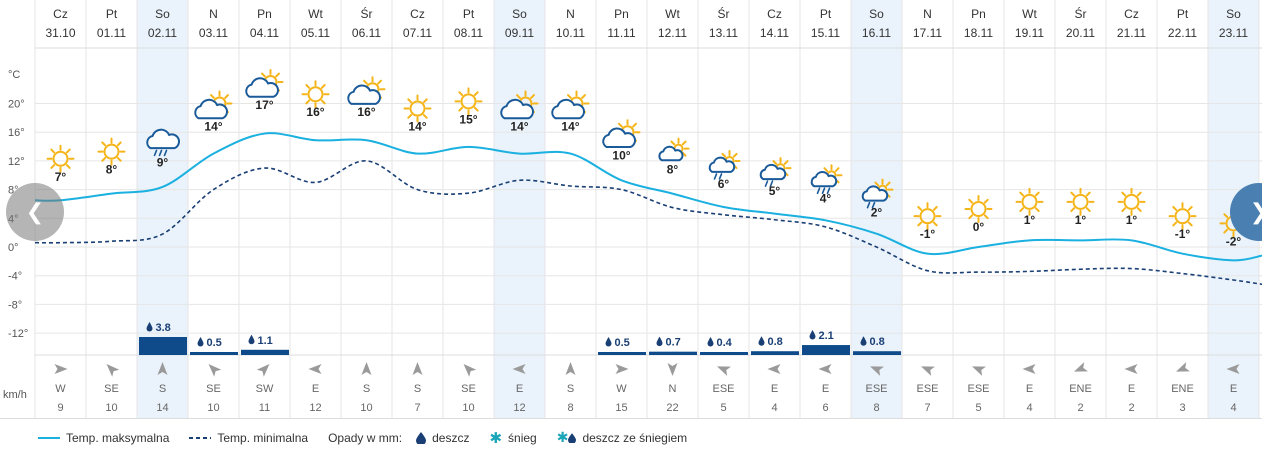 This screenshot has width=1262, height=456. What do you see at coordinates (365, 437) in the screenshot?
I see `legend-precip-label: Opady w mm:` at bounding box center [365, 437].